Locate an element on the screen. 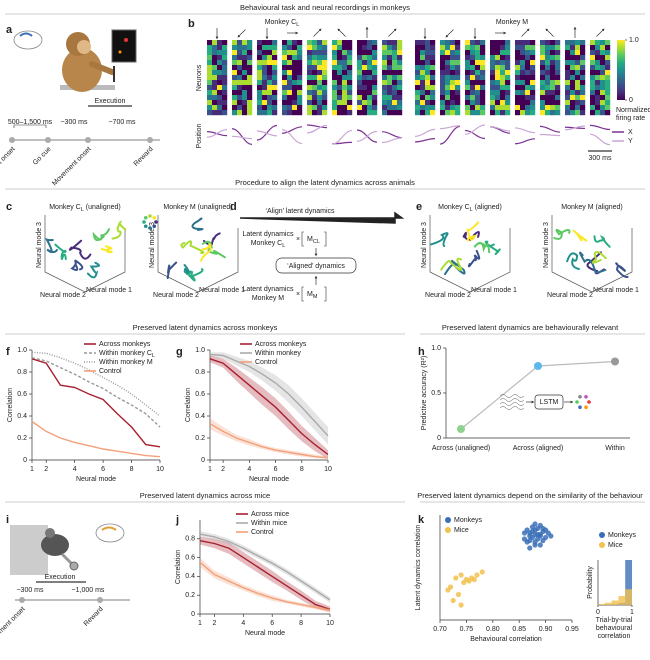 Image resolution: width=650 pixels, height=660 pixels. align-title: ‘Align’ latent dynamics is located at coordinates (300, 211).